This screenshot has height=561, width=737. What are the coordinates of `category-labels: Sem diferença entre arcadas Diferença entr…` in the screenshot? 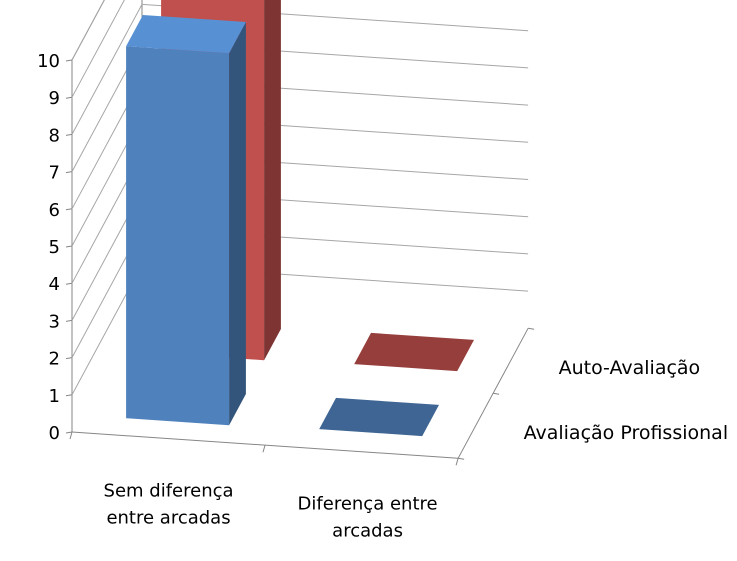 It's located at (271, 511).